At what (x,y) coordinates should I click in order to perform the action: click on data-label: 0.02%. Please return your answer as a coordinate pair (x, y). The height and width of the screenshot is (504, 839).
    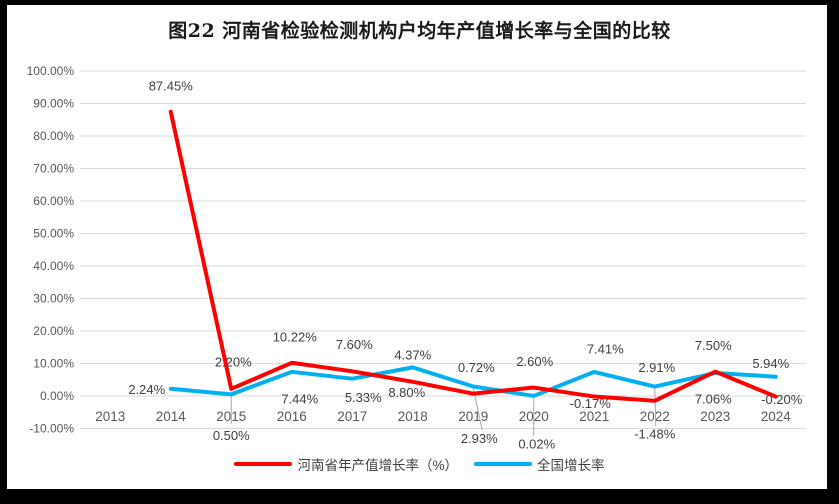
    Looking at the image, I should click on (536, 443).